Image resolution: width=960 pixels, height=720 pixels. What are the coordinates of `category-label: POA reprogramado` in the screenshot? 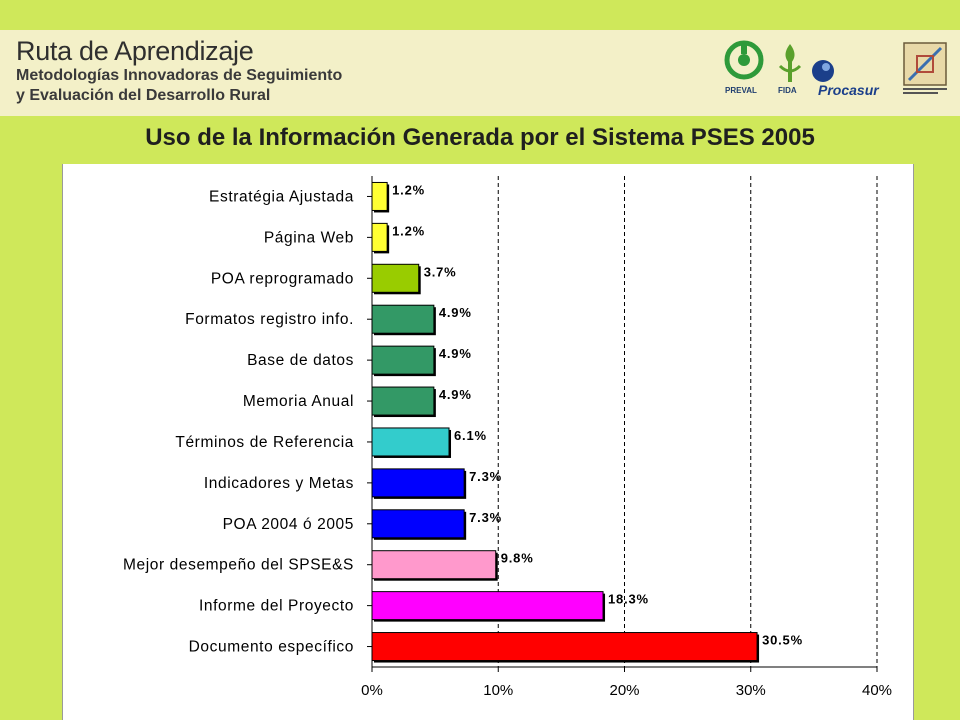 It's located at (282, 278).